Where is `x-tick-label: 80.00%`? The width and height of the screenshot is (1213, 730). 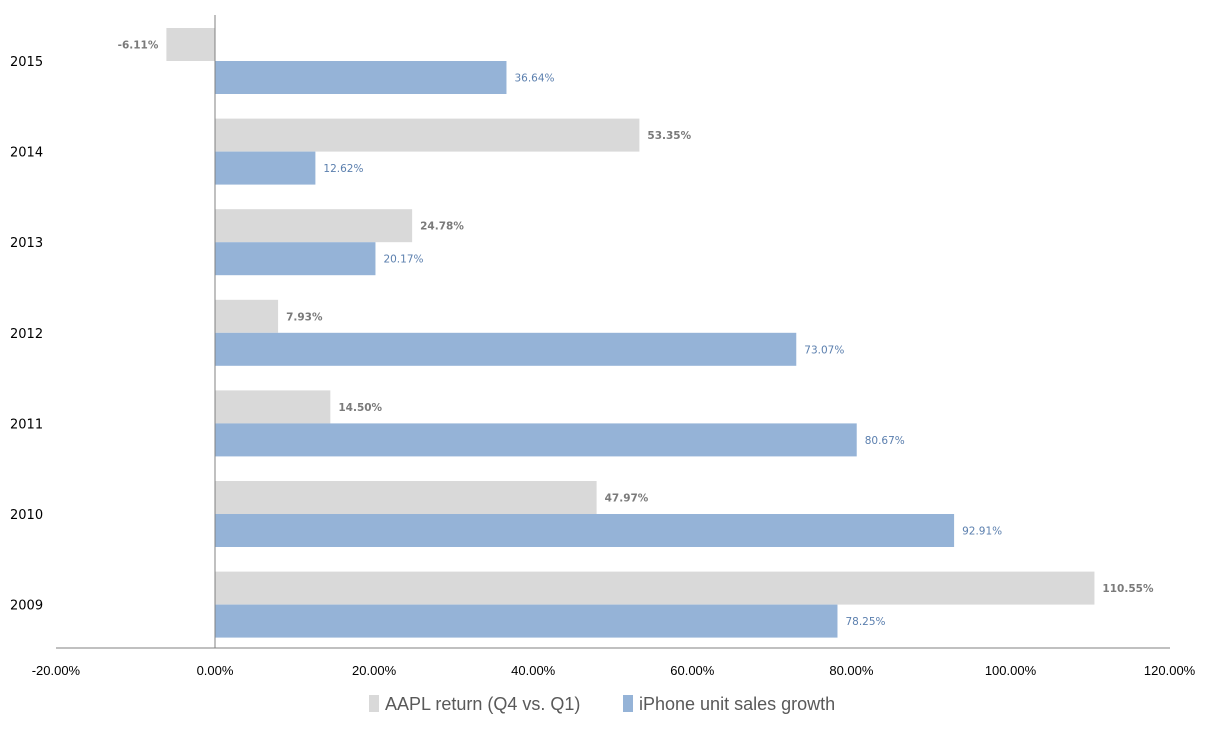 x-tick-label: 80.00% is located at coordinates (851, 670).